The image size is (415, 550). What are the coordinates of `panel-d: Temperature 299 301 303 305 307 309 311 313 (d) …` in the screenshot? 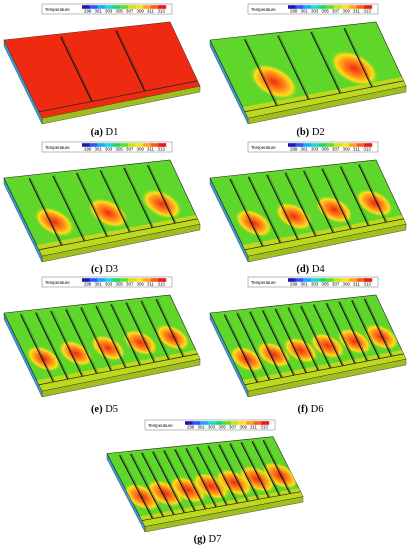 It's located at (310, 207).